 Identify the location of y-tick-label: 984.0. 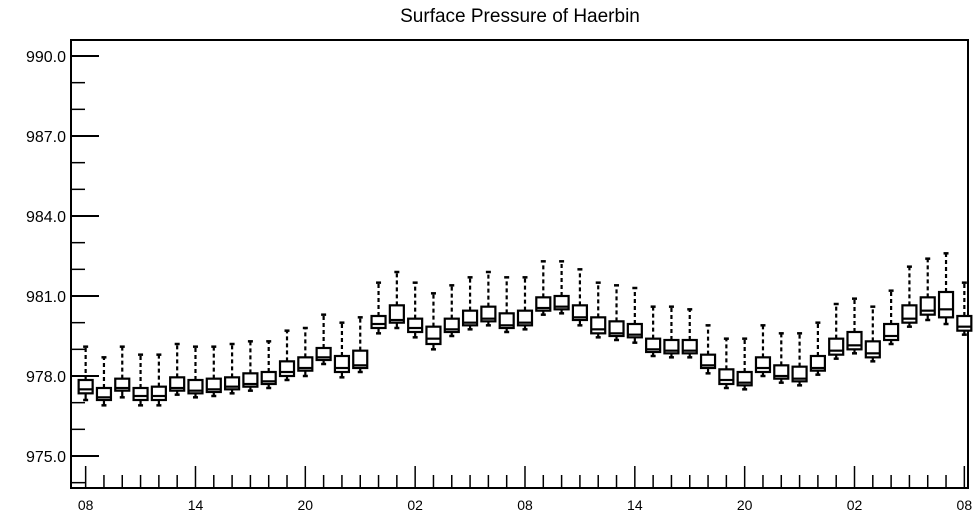
(46, 217).